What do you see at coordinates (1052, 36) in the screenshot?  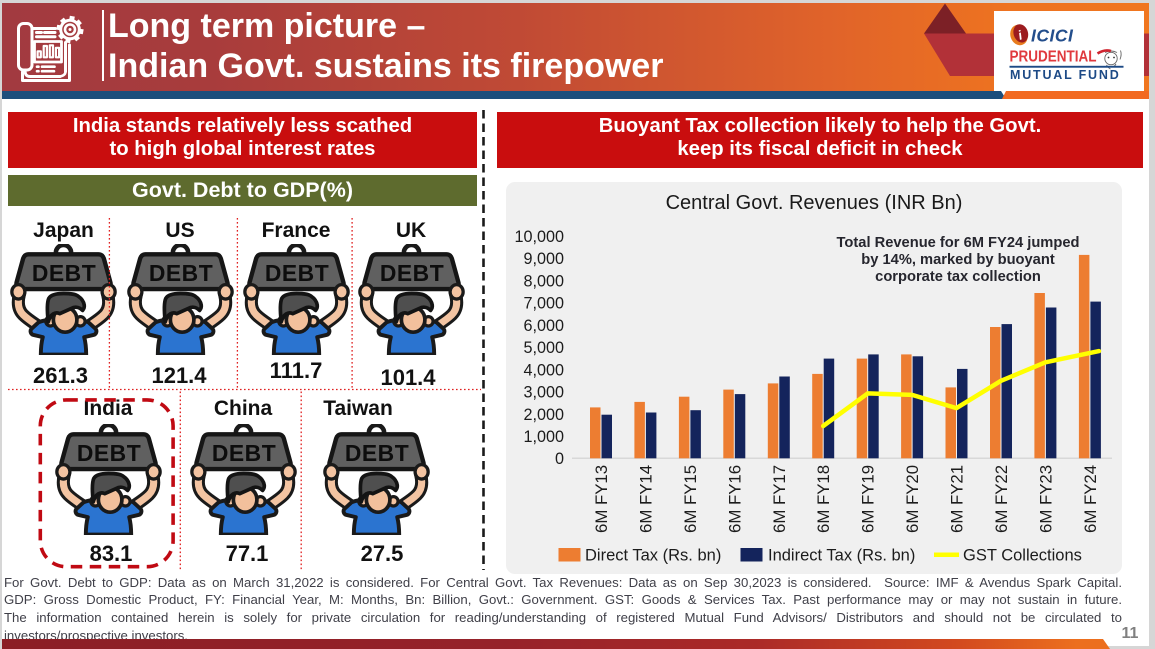 I see `svg-text: ICICI` at bounding box center [1052, 36].